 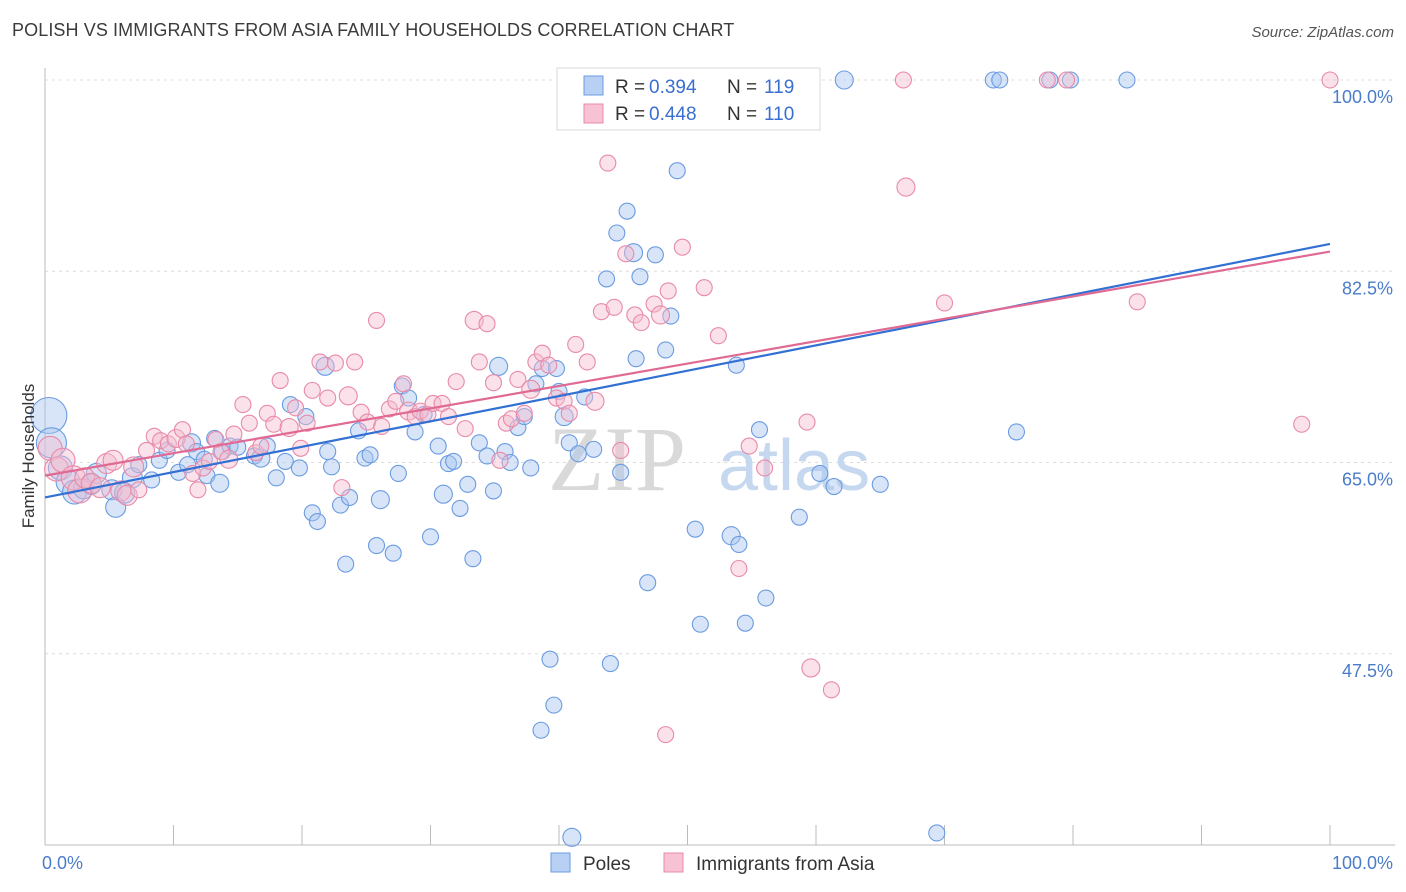 What do you see at coordinates (673, 87) in the screenshot?
I see `legend-r-value-poles: 0.394` at bounding box center [673, 87].